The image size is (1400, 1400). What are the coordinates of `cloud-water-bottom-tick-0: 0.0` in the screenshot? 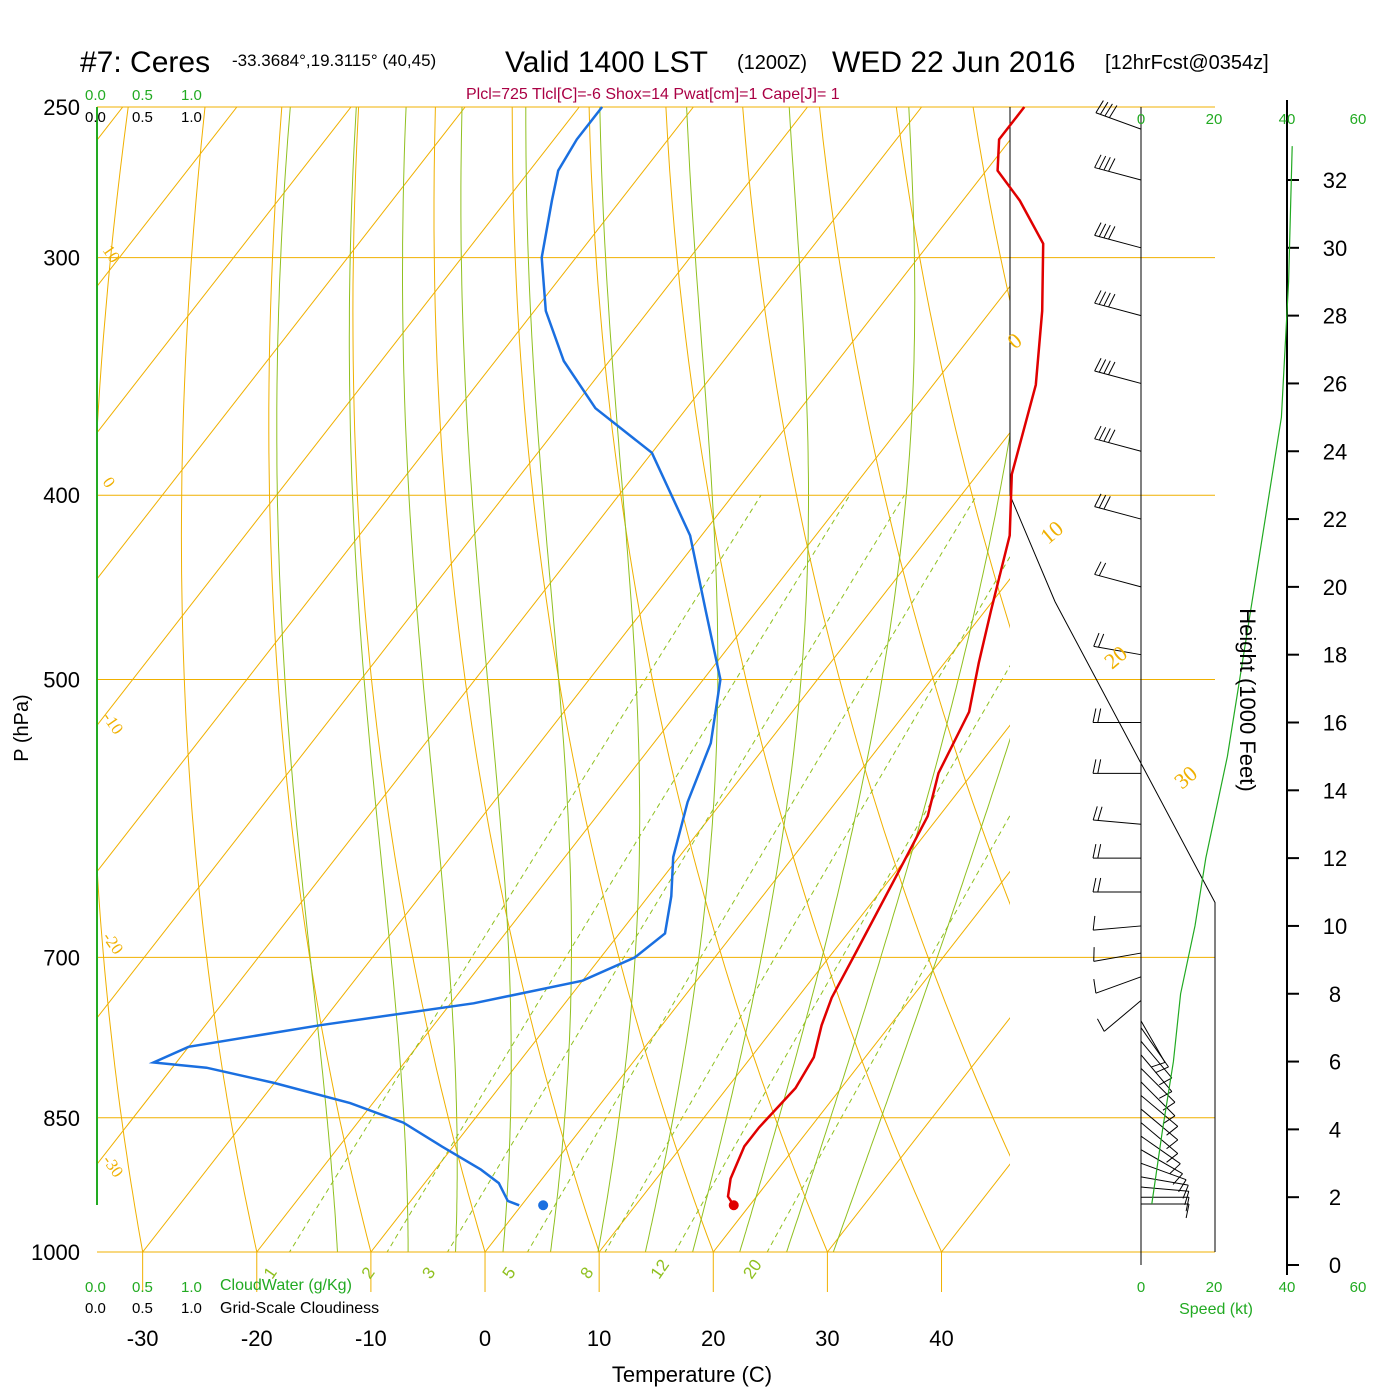 It's located at (95, 1287).